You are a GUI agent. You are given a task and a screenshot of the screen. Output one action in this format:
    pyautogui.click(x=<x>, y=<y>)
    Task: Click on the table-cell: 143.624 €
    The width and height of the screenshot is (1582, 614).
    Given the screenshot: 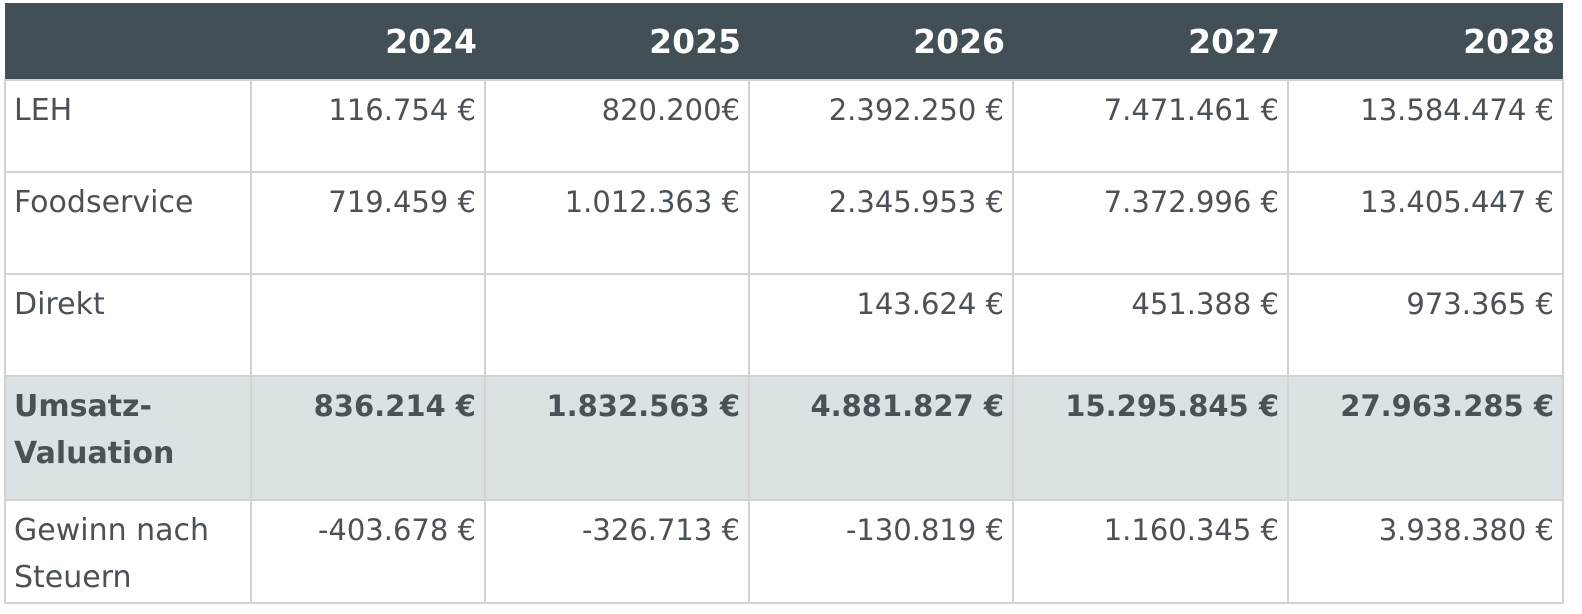 What is the action you would take?
    pyautogui.click(x=881, y=325)
    